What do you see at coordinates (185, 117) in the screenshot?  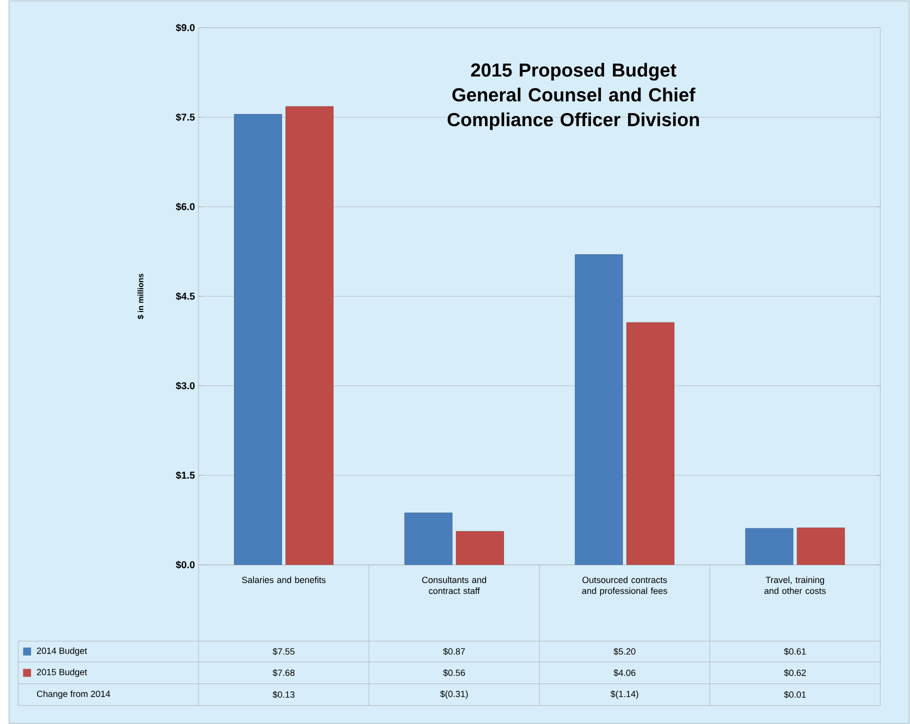 I see `y-tick-label: $7.5` at bounding box center [185, 117].